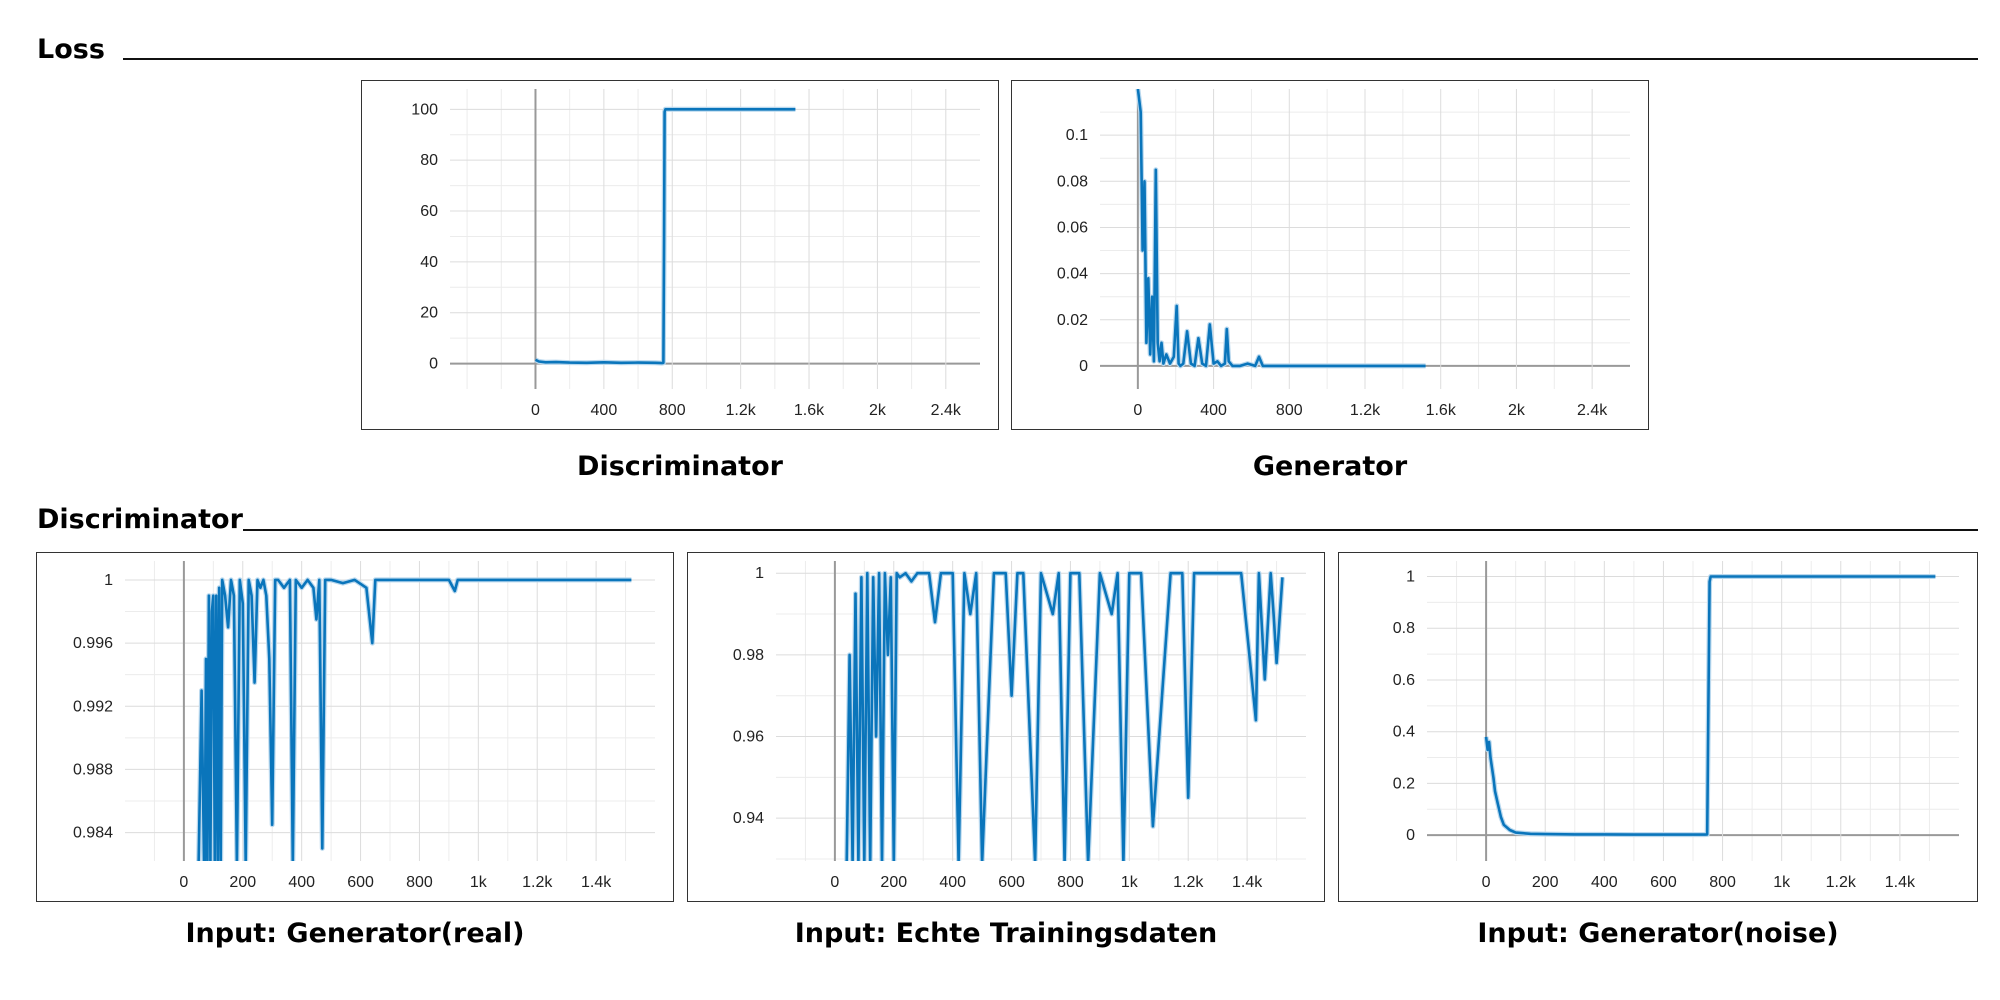 The height and width of the screenshot is (1000, 2000). Describe the element at coordinates (355, 933) in the screenshot. I see `chart-caption-disc-generator-real: Input: Generator(real)` at that location.